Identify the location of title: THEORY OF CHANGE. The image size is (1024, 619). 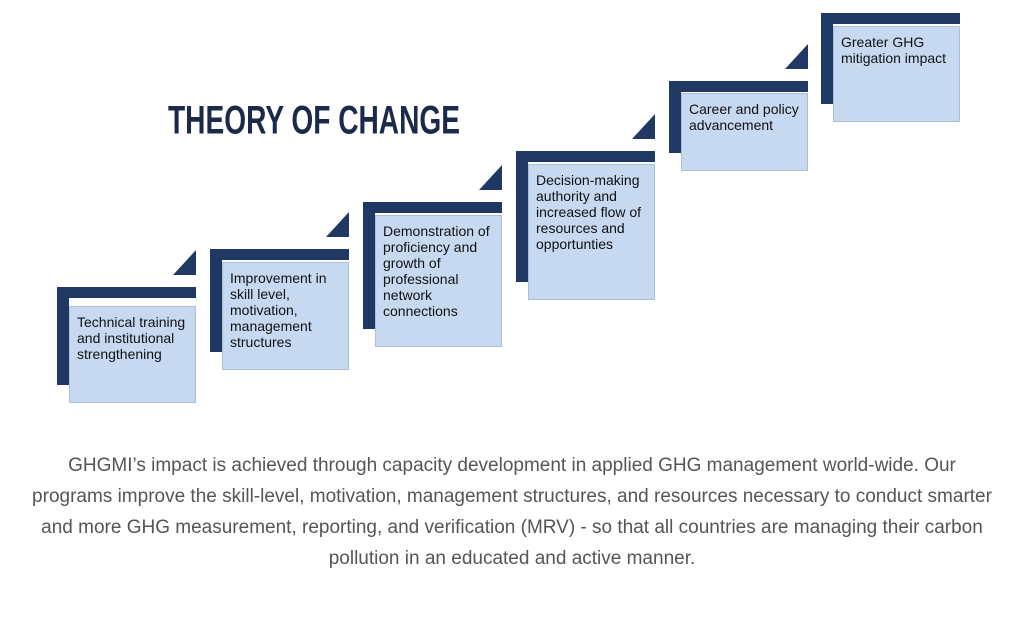
(314, 121).